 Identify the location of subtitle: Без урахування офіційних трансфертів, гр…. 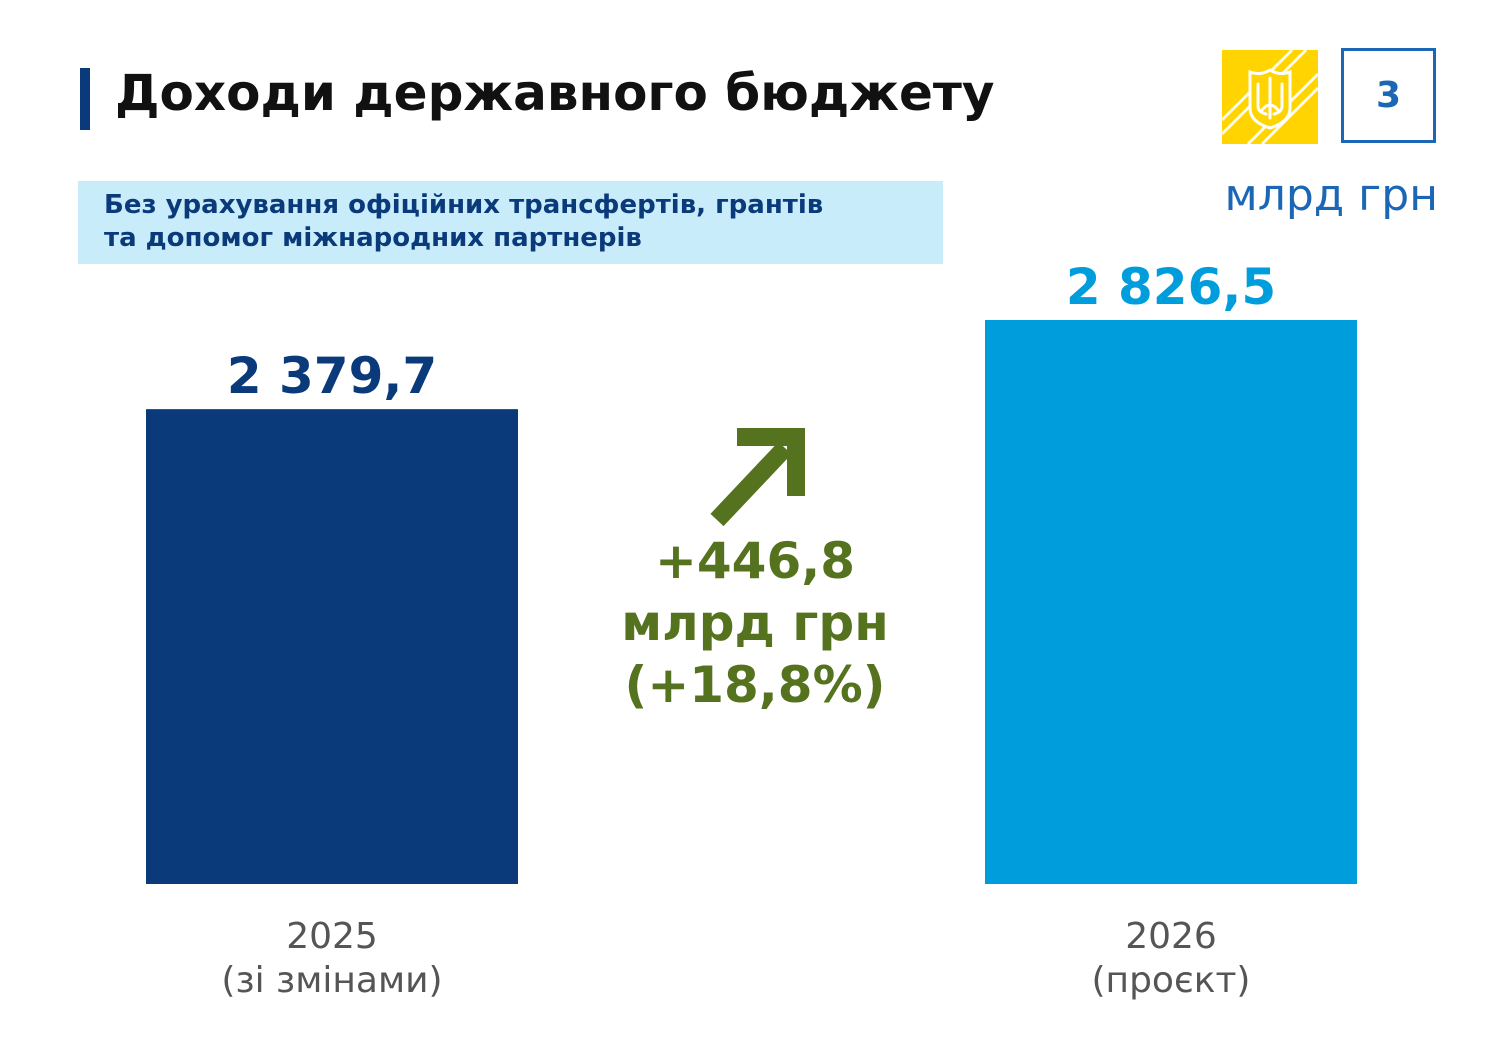
(463, 222).